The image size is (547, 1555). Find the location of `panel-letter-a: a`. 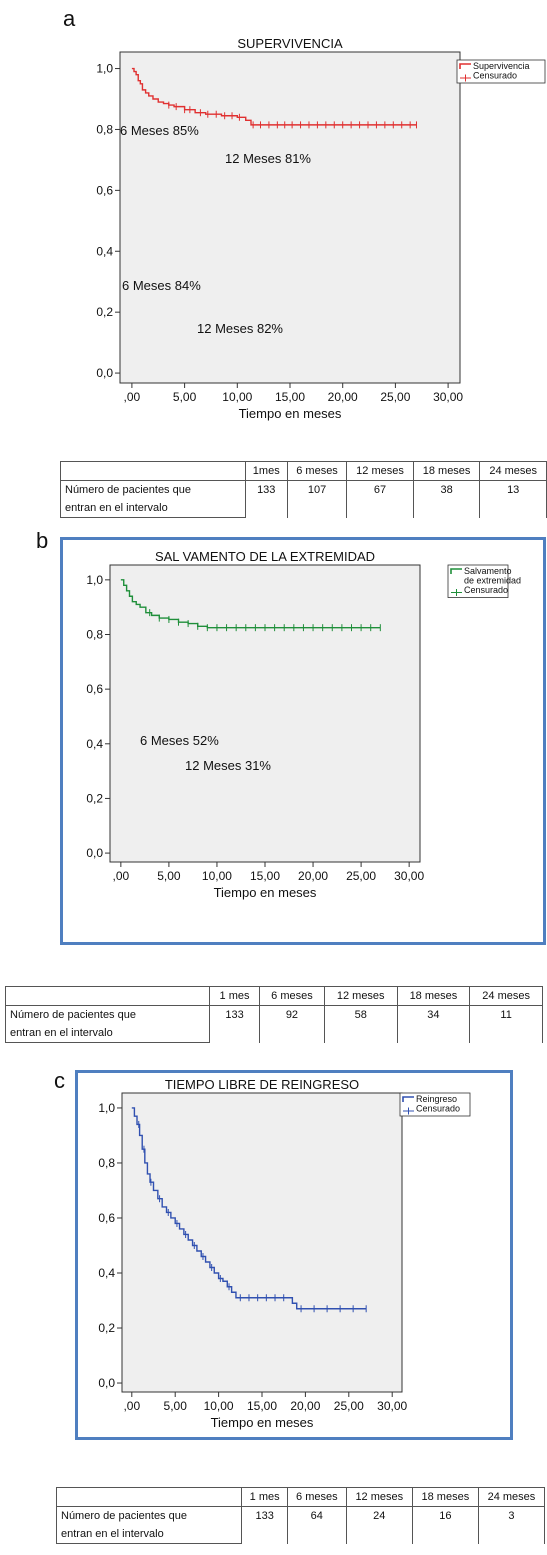

panel-letter-a: a is located at coordinates (69, 18).